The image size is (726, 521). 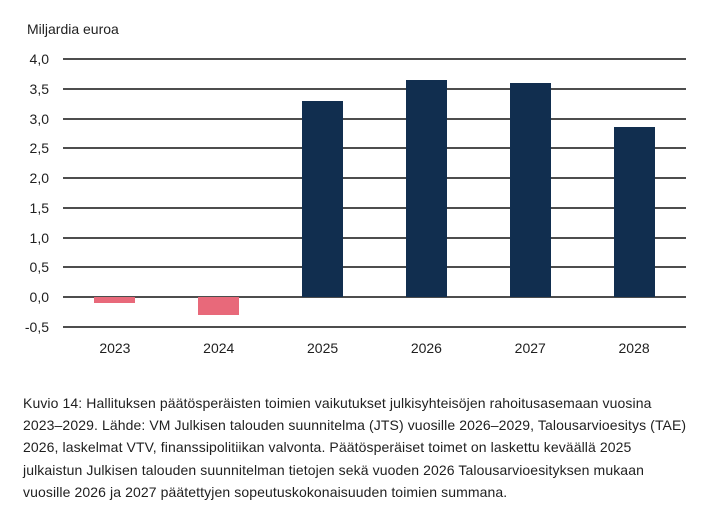 What do you see at coordinates (39, 59) in the screenshot?
I see `y-tick-label: 4,0` at bounding box center [39, 59].